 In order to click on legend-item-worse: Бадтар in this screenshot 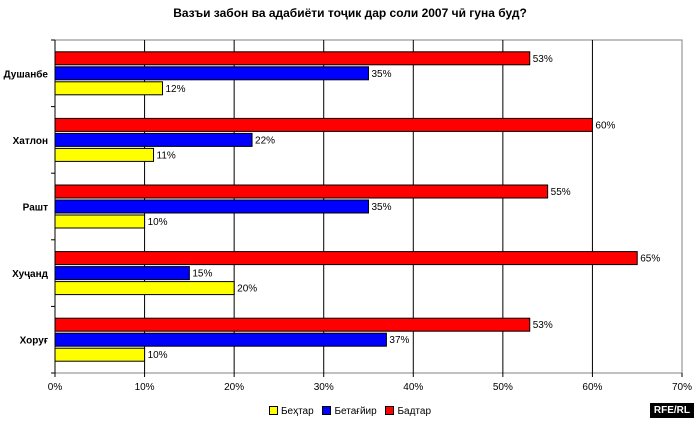, I will do `click(408, 411)`.